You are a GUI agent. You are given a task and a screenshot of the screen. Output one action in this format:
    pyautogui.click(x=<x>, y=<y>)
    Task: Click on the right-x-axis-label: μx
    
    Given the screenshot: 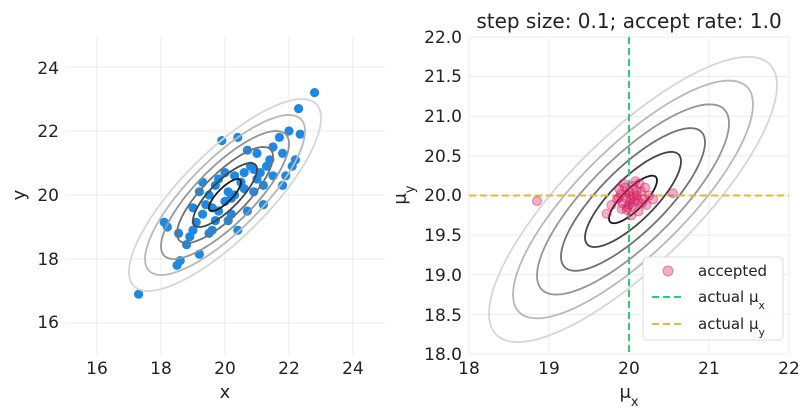 What is the action you would take?
    pyautogui.click(x=628, y=396)
    